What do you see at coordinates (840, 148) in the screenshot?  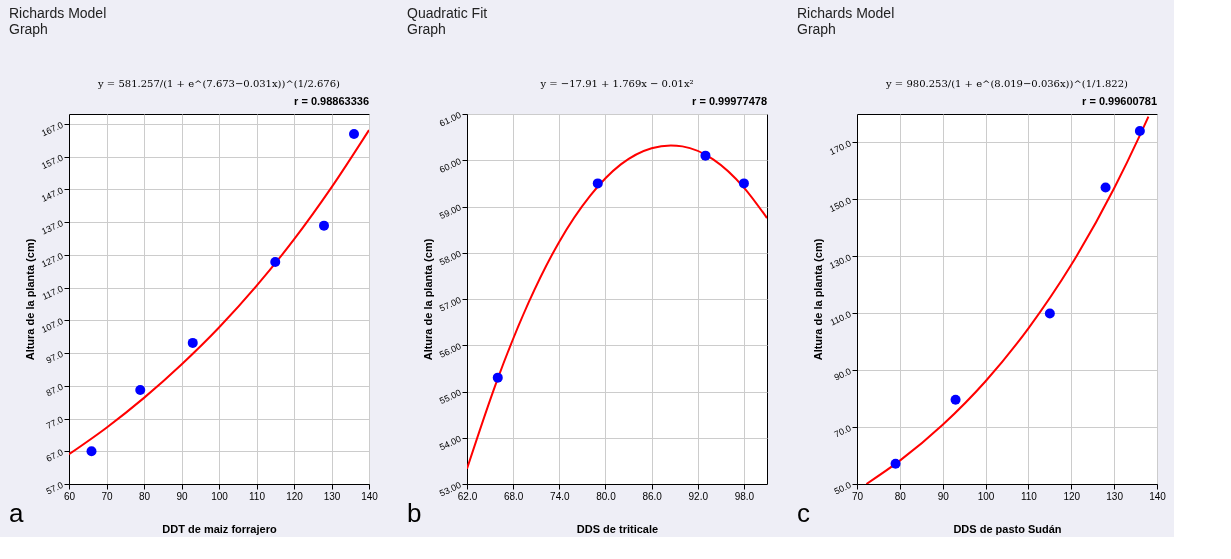 I see `y-tick-label: 170.0` at bounding box center [840, 148].